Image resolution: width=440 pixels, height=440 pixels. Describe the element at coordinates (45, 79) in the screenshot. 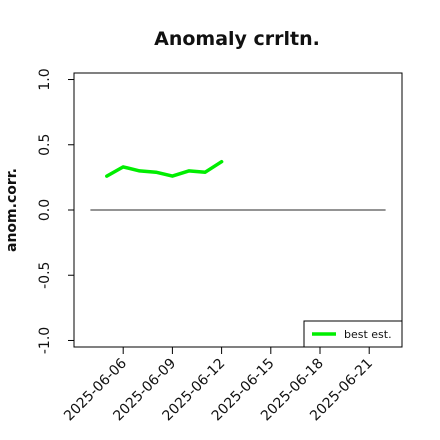

I see `y-tick-label: 1.0` at that location.